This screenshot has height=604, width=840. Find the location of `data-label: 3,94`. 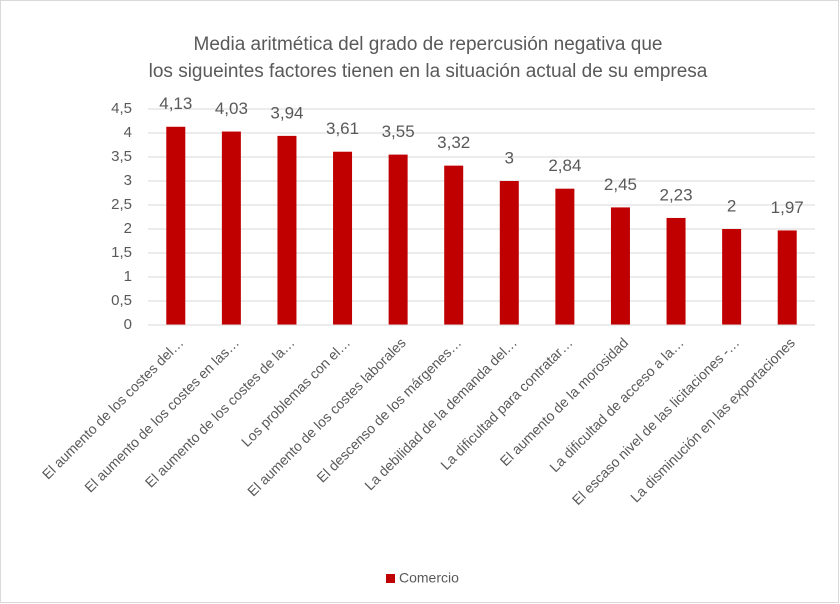

data-label: 3,94 is located at coordinates (286, 112).